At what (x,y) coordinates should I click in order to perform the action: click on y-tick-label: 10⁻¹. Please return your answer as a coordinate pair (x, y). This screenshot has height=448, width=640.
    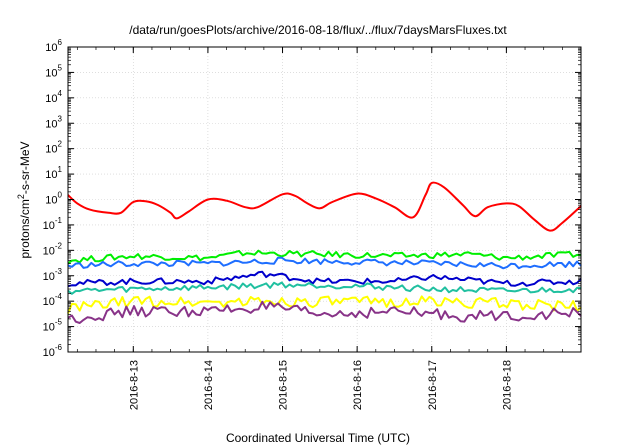
    Looking at the image, I should click on (53, 224).